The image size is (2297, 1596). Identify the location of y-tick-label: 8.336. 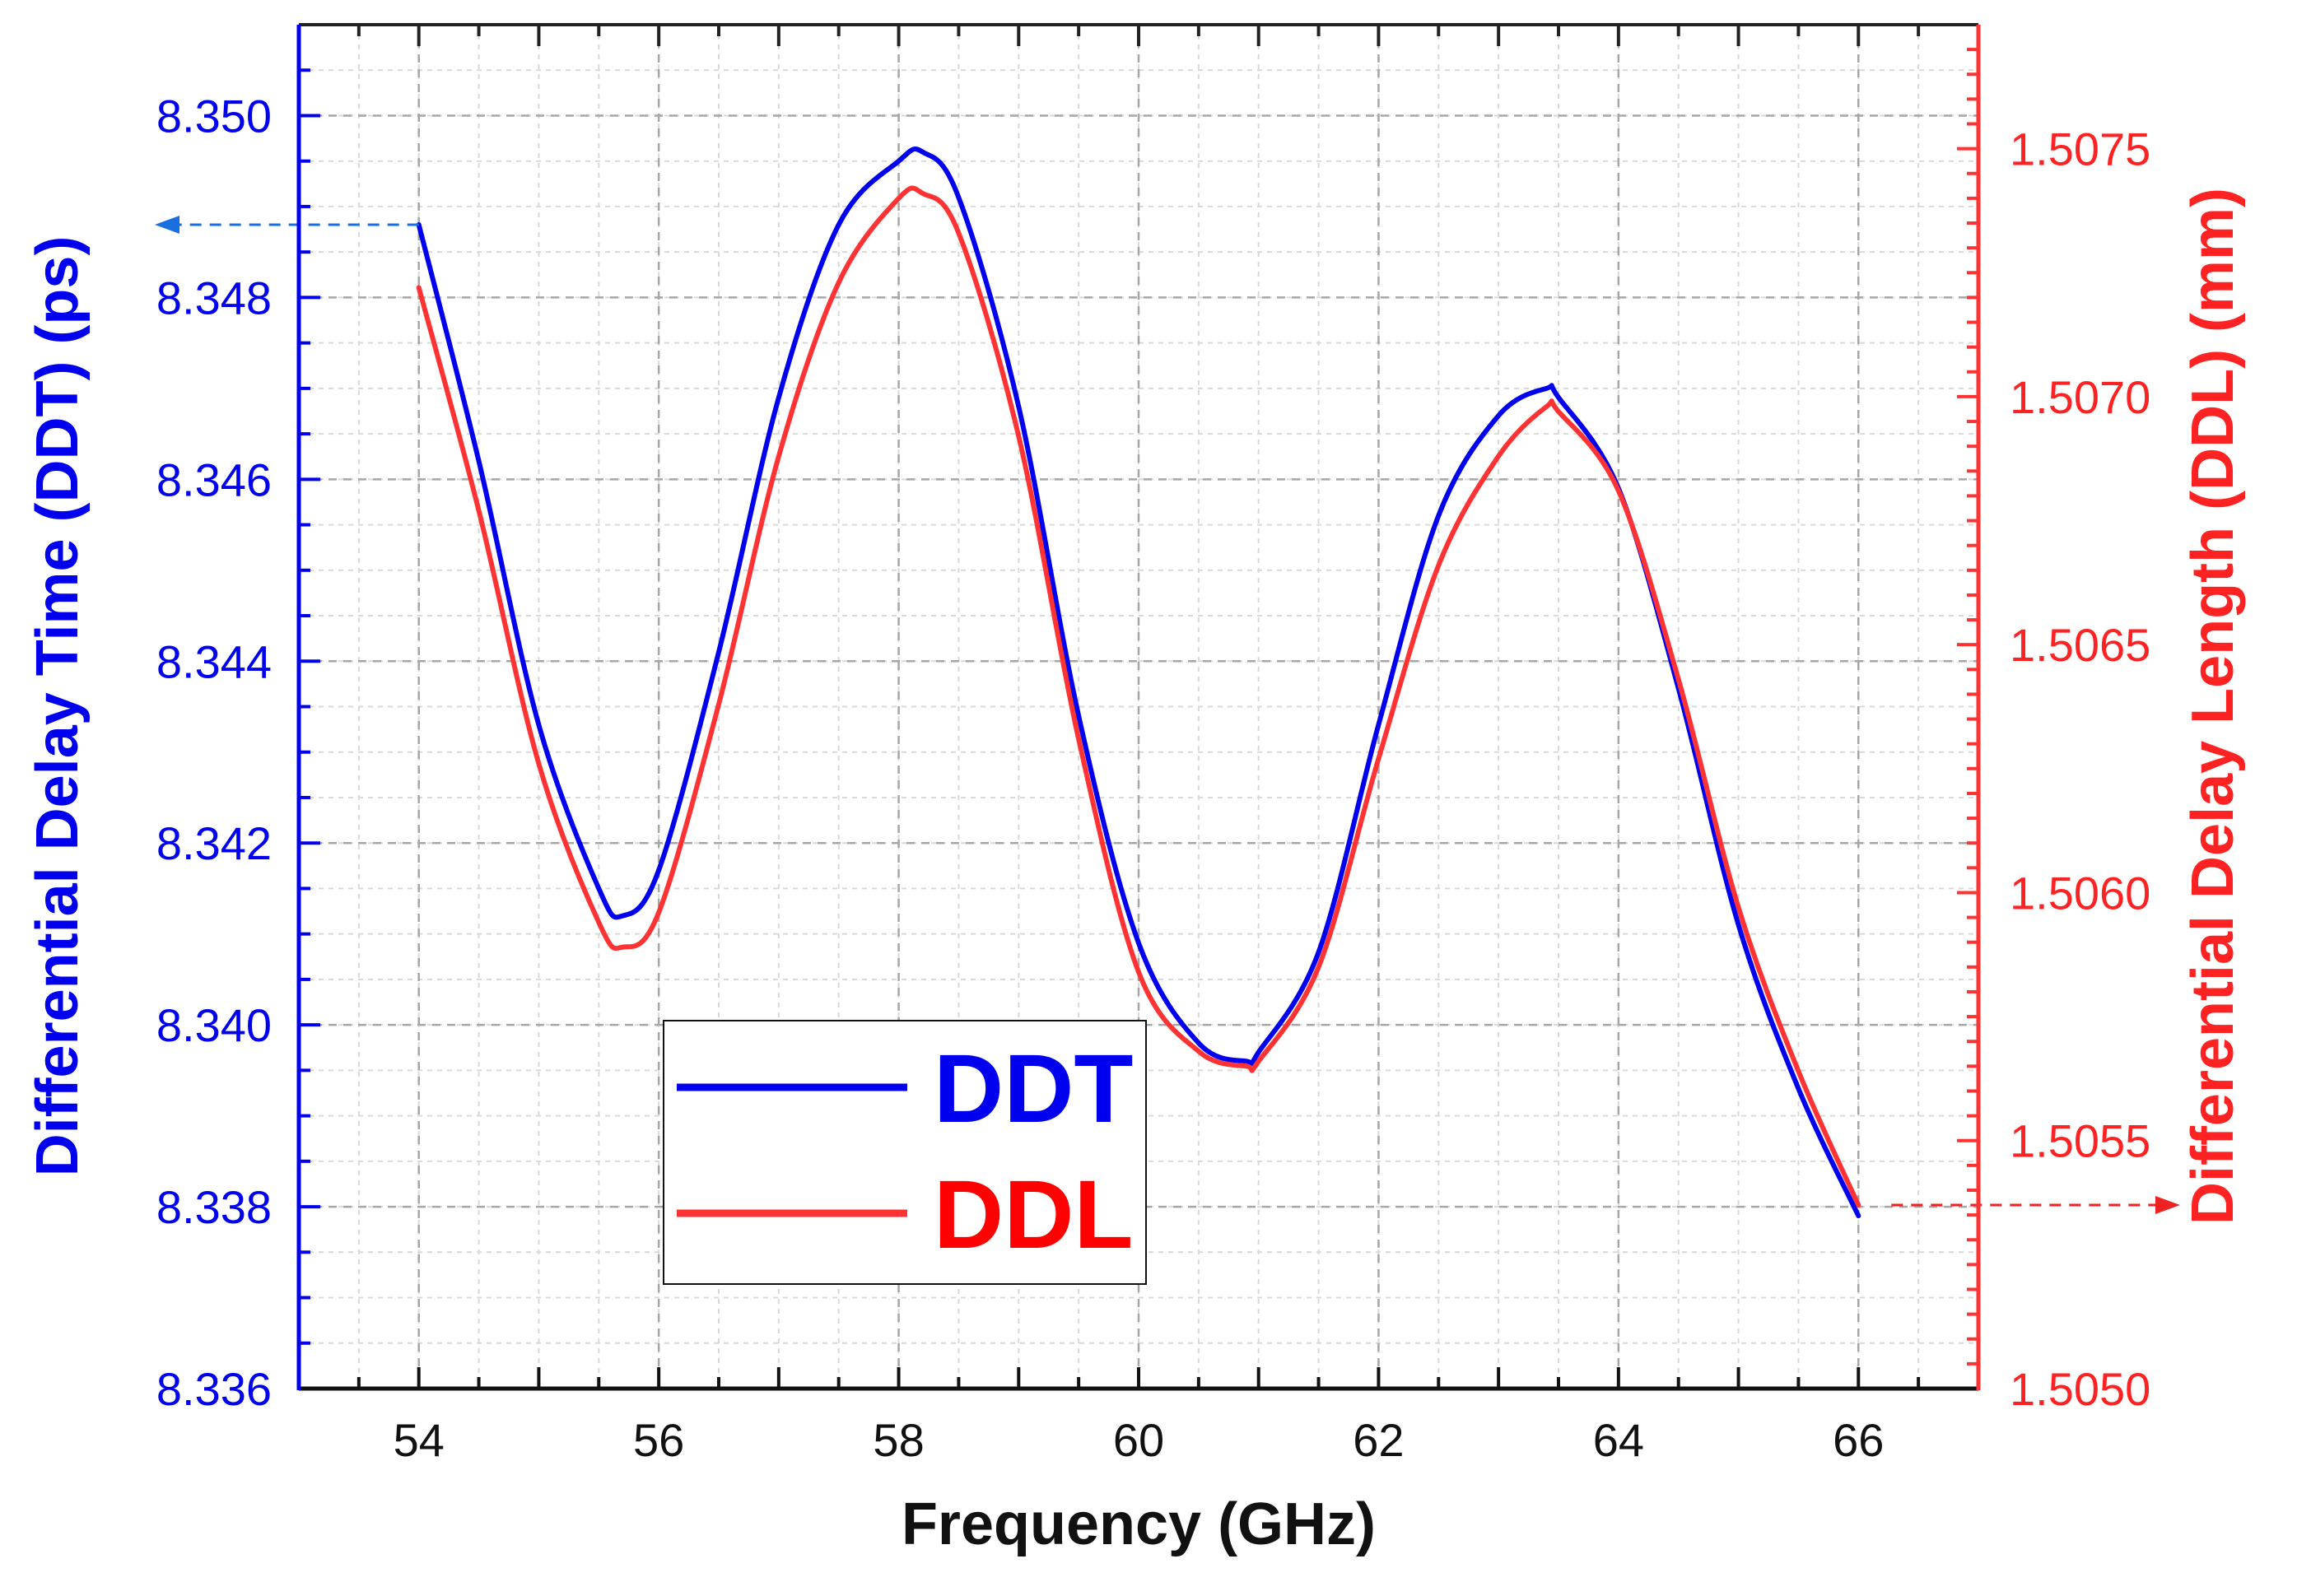
(214, 1389).